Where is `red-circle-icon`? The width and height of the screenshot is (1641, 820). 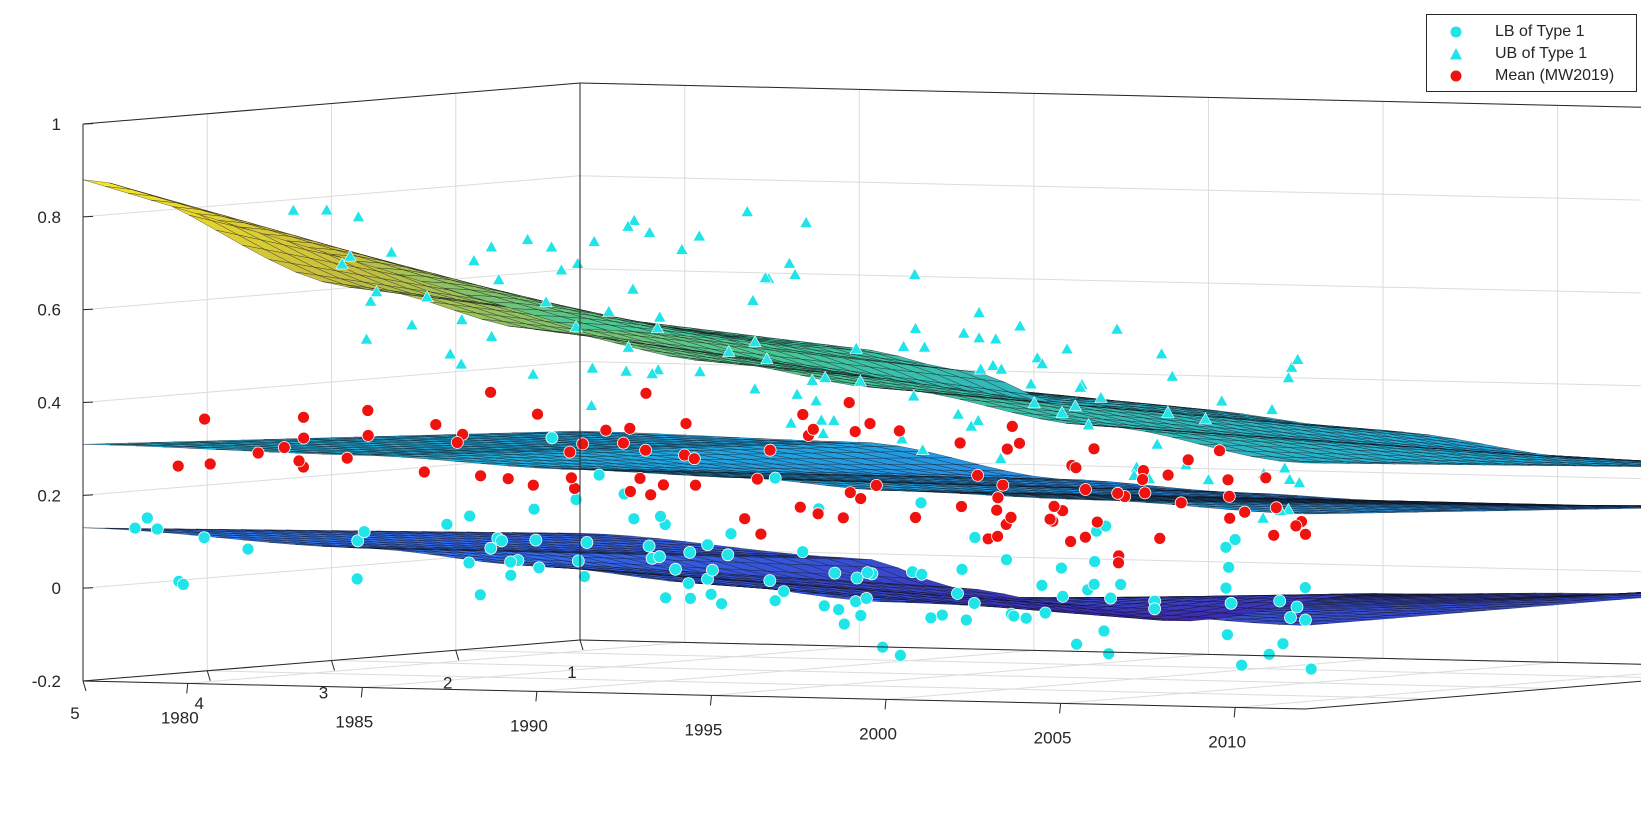 red-circle-icon is located at coordinates (1456, 76).